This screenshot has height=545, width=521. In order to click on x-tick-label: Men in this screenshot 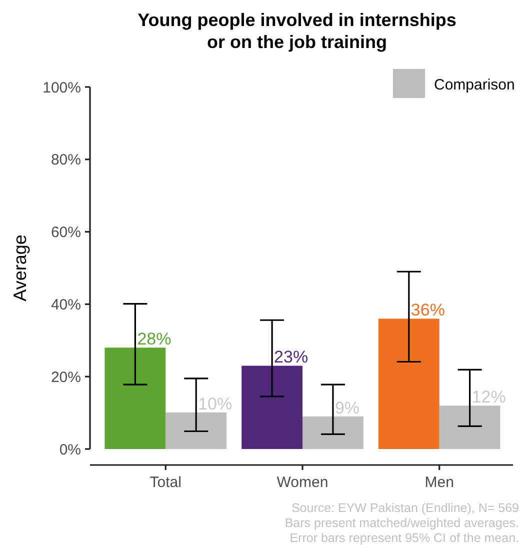, I will do `click(439, 482)`.